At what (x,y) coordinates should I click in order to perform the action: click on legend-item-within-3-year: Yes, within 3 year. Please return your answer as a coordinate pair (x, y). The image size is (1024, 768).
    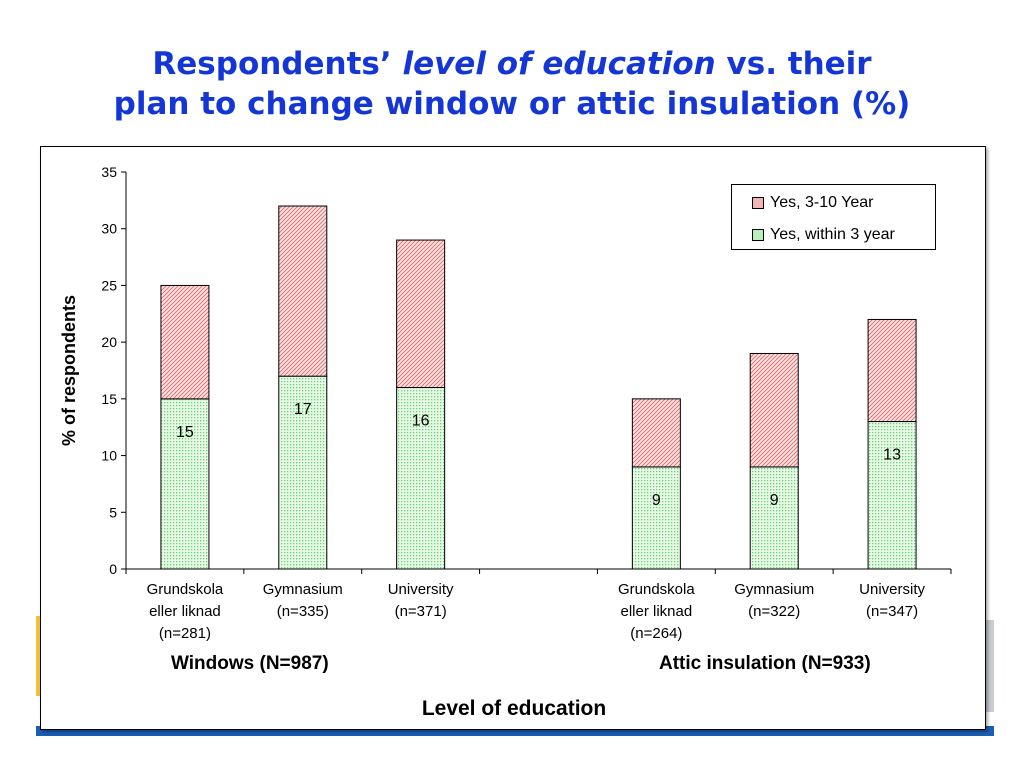
    Looking at the image, I should click on (823, 235).